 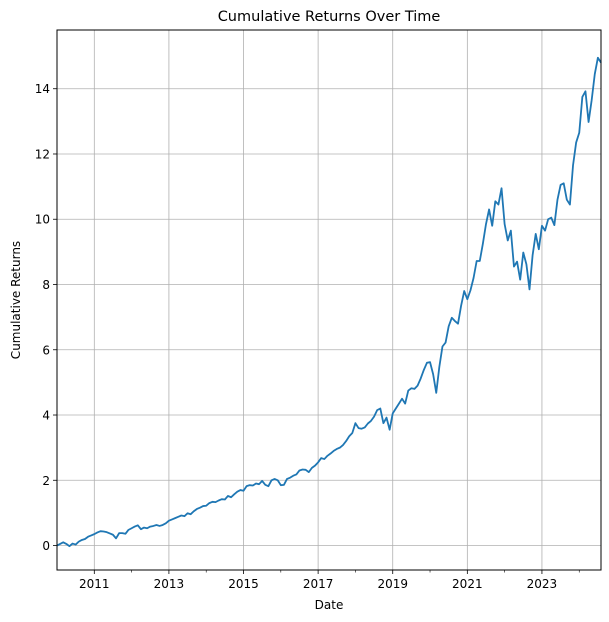 What do you see at coordinates (46, 350) in the screenshot?
I see `y-tick-label: 6` at bounding box center [46, 350].